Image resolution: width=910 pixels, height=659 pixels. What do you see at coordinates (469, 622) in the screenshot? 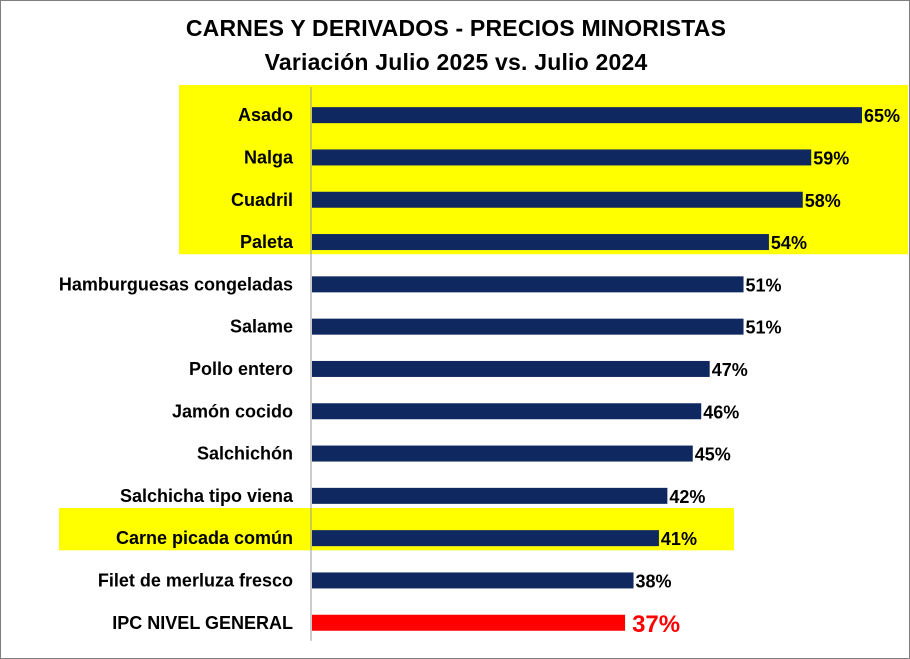
I see `reference-bar` at bounding box center [469, 622].